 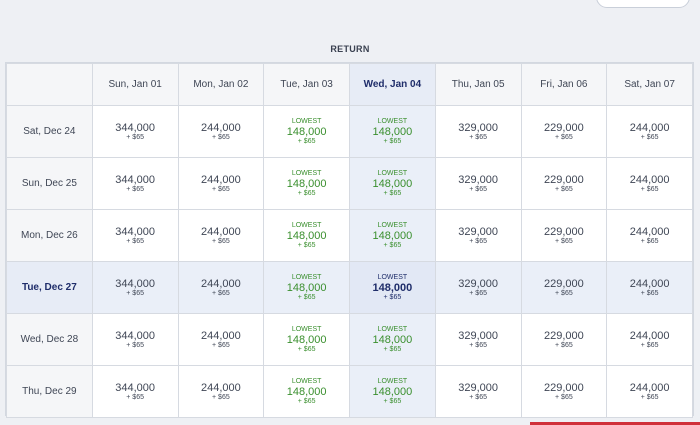 I want to click on fare-points: 329,000, so click(x=478, y=231).